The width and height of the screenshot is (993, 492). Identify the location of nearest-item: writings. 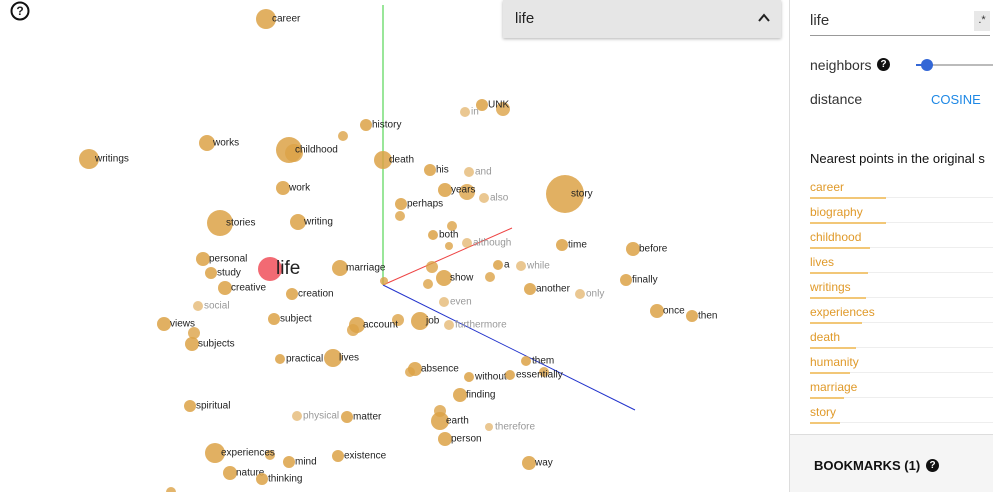
(901, 291).